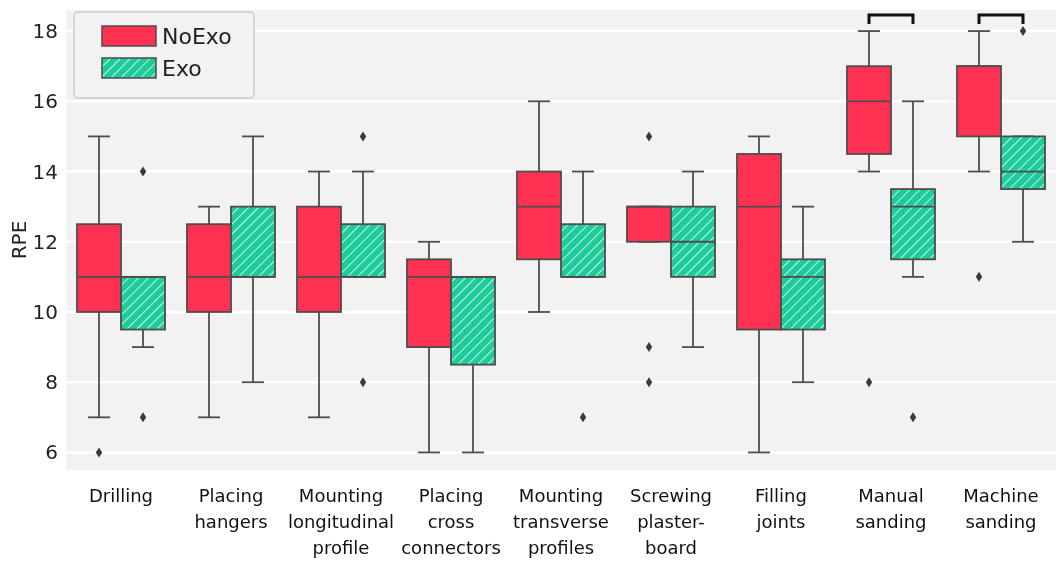 This screenshot has width=1062, height=566. What do you see at coordinates (45, 101) in the screenshot?
I see `y-tick-label: 16` at bounding box center [45, 101].